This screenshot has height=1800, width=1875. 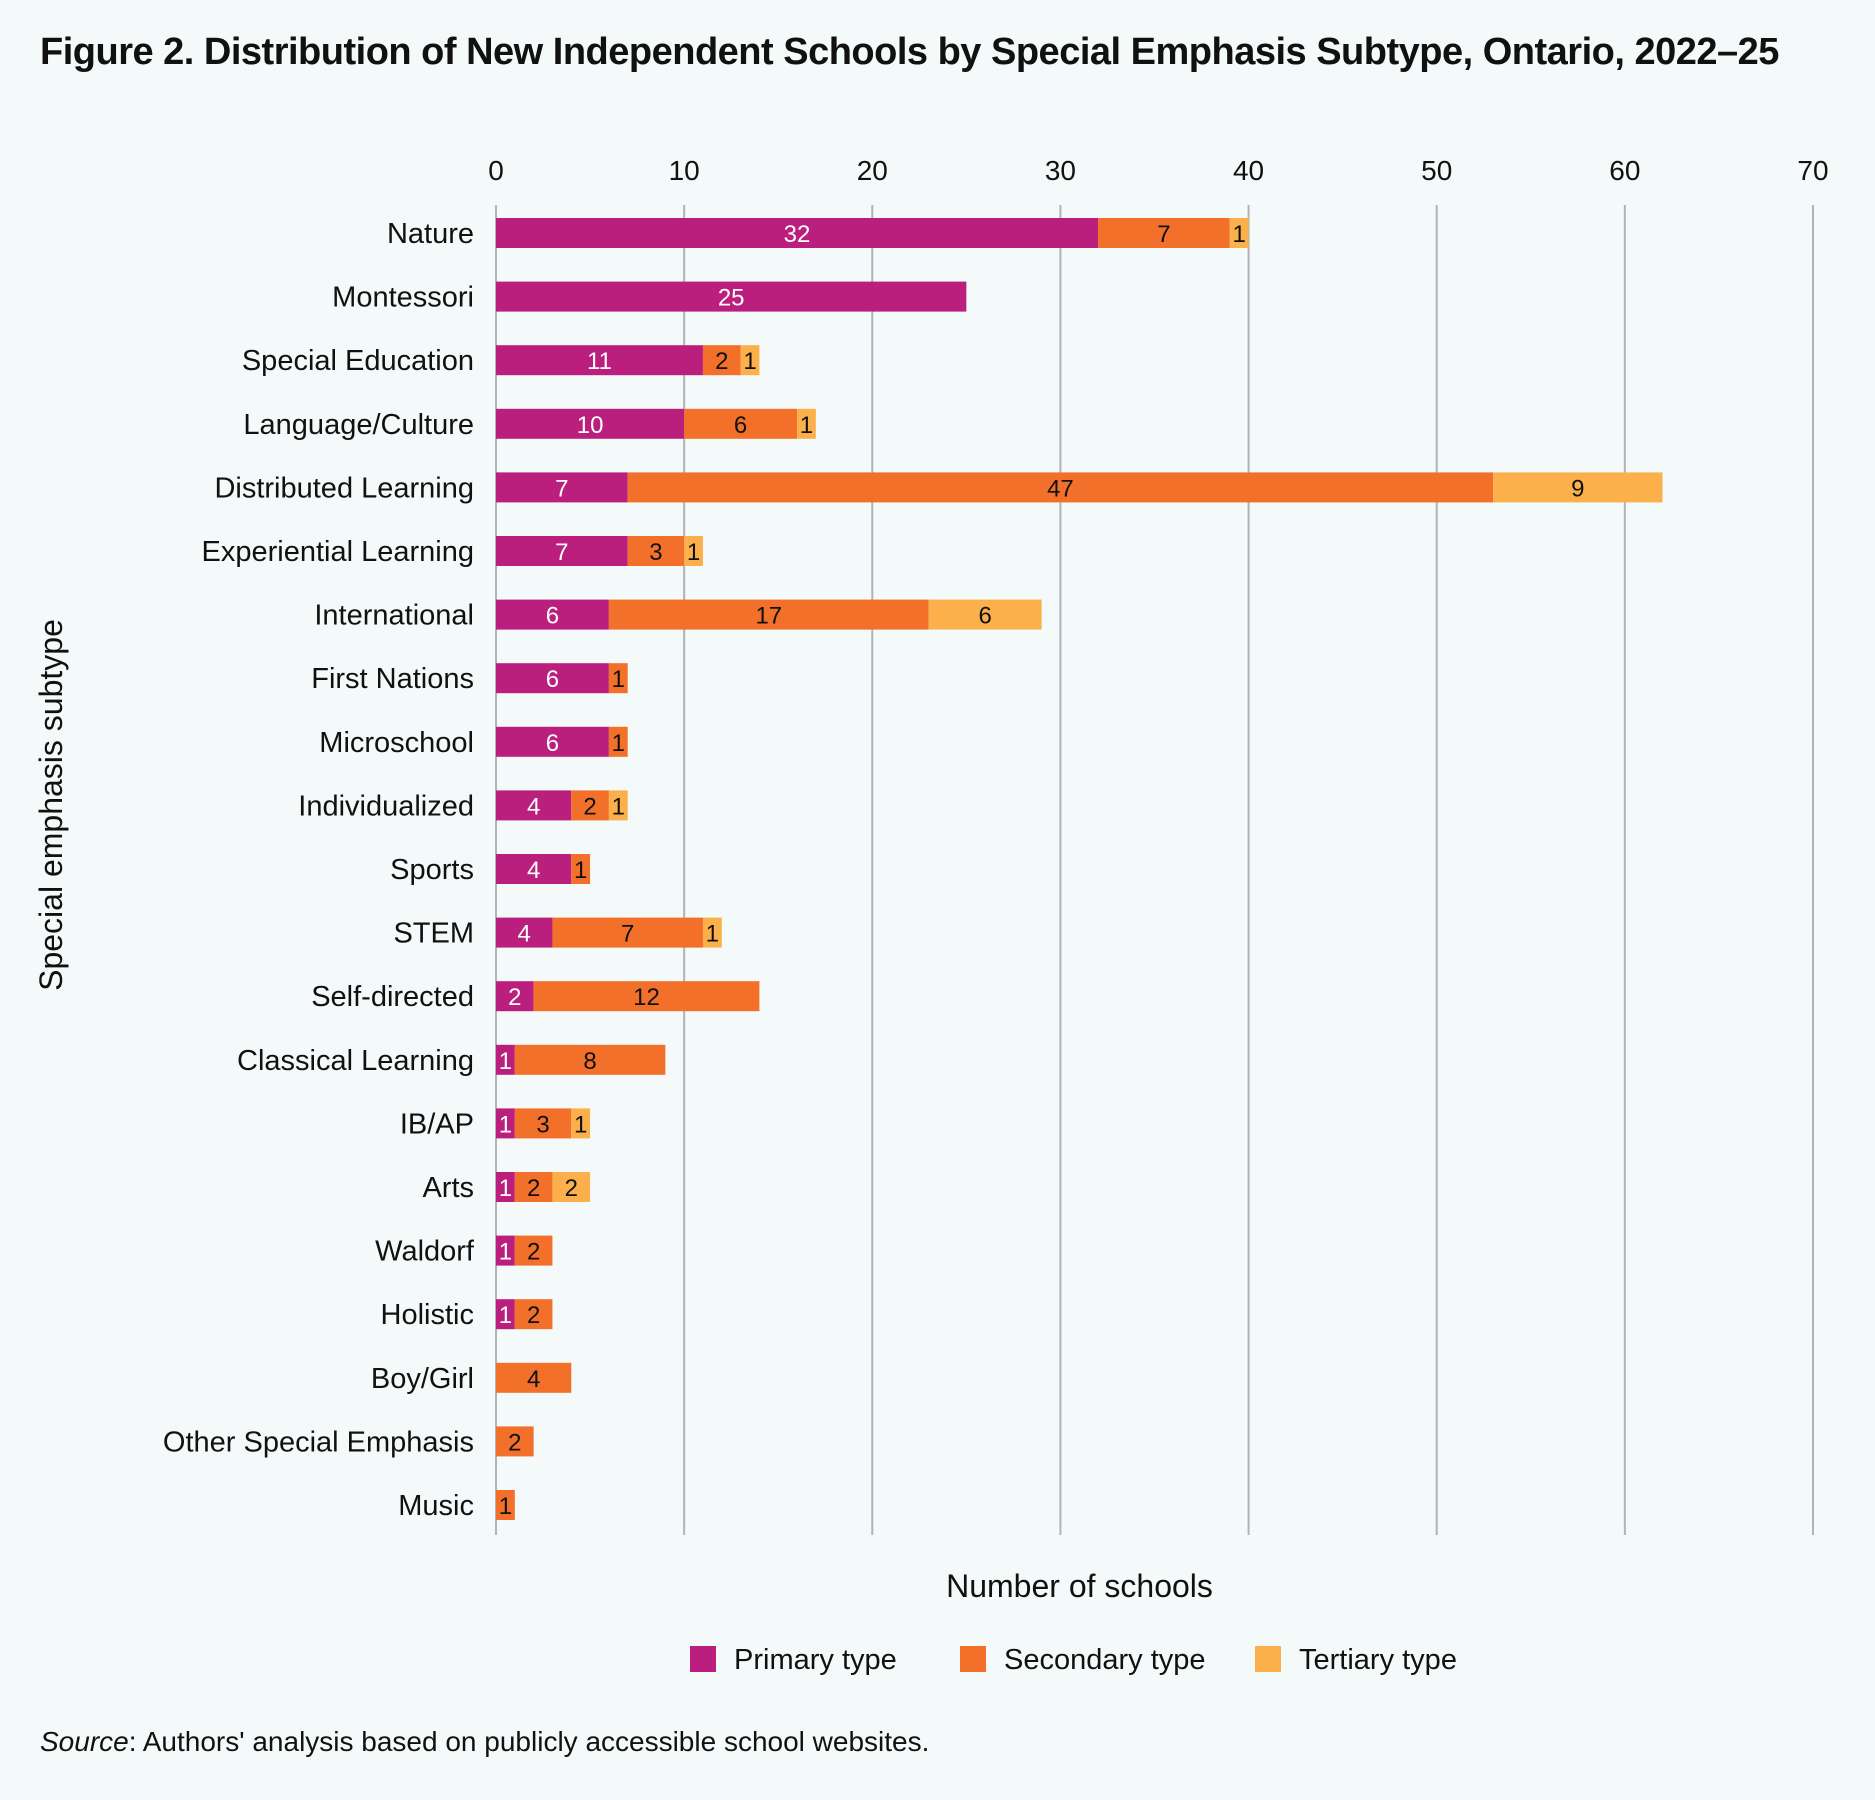 What do you see at coordinates (386, 806) in the screenshot?
I see `category-label: Individualized` at bounding box center [386, 806].